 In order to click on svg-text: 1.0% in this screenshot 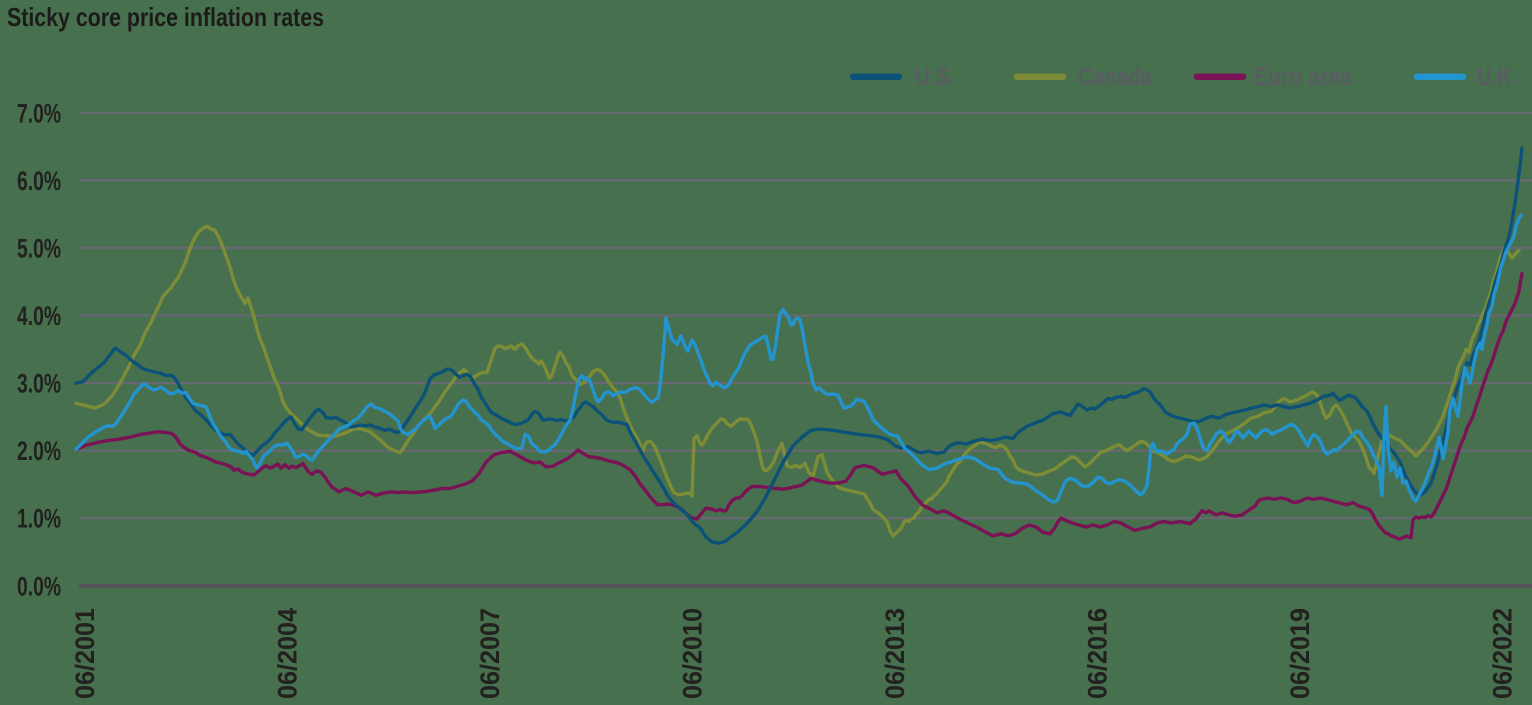, I will do `click(39, 519)`.